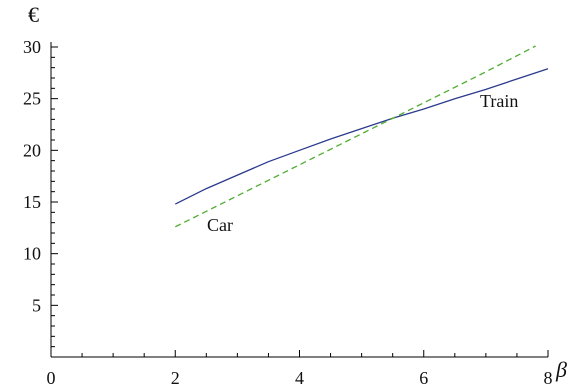  Describe the element at coordinates (220, 225) in the screenshot. I see `car-series-label: Car` at that location.